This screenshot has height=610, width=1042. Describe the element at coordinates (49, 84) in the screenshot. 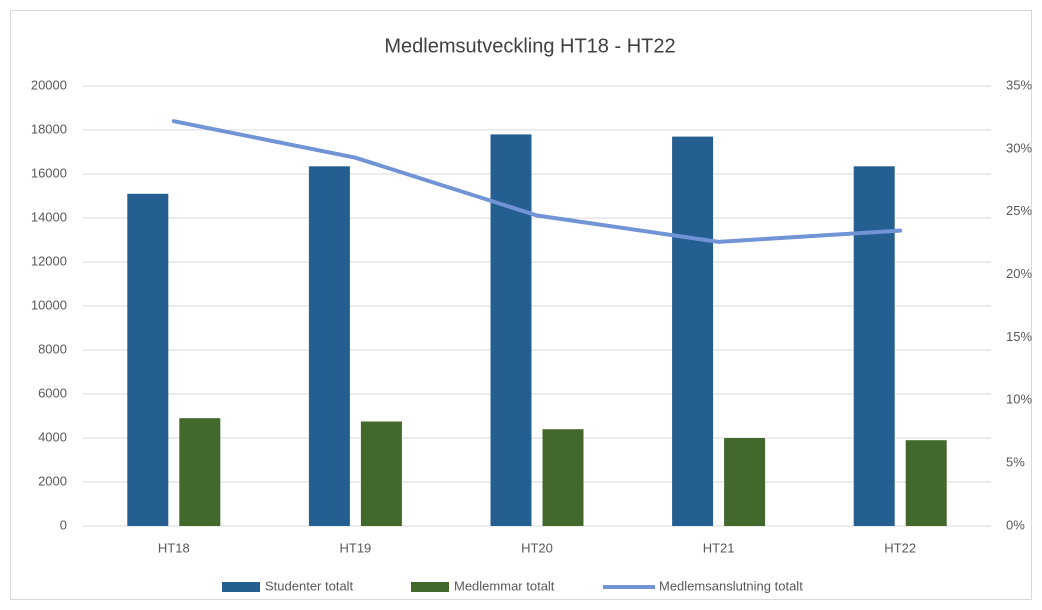

I see `y-tick-label: 20000` at that location.